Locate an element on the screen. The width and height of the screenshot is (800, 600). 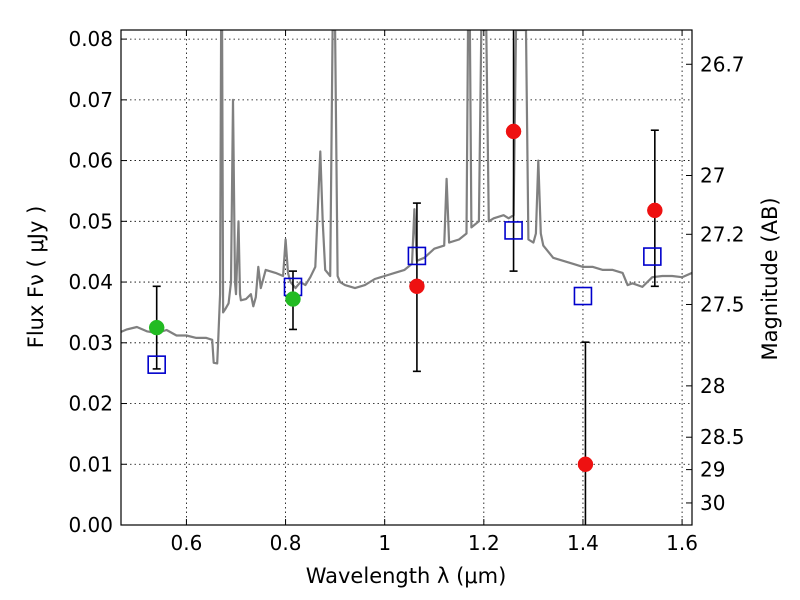
y-tick-label: 0.08 is located at coordinates (90, 39).